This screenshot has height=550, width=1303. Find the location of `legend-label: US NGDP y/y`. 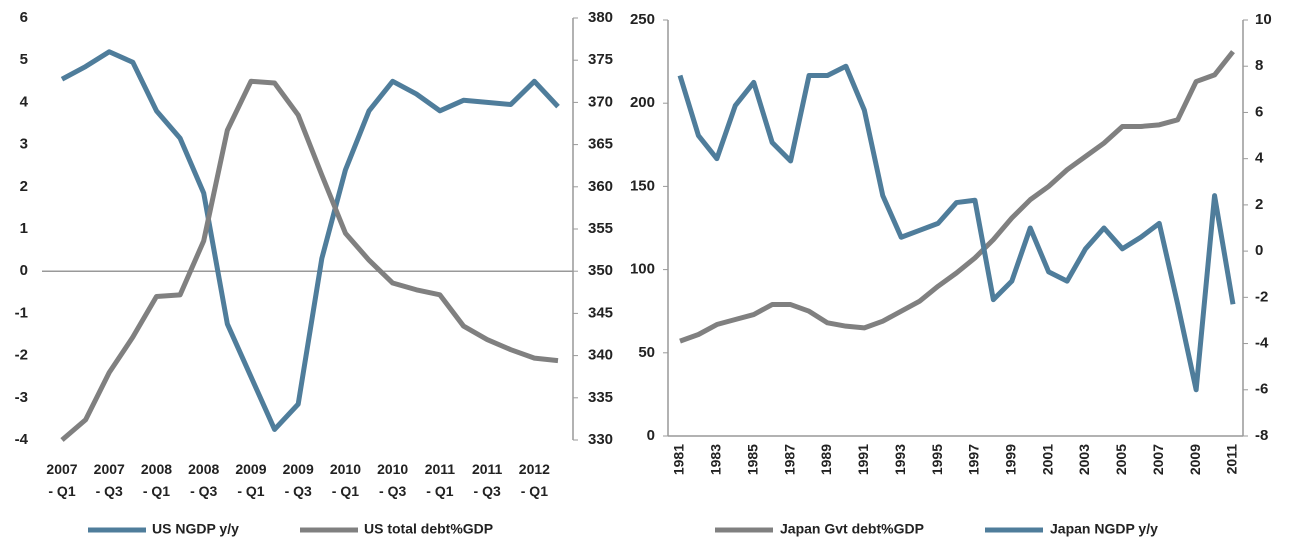

legend-label: US NGDP y/y is located at coordinates (195, 529).